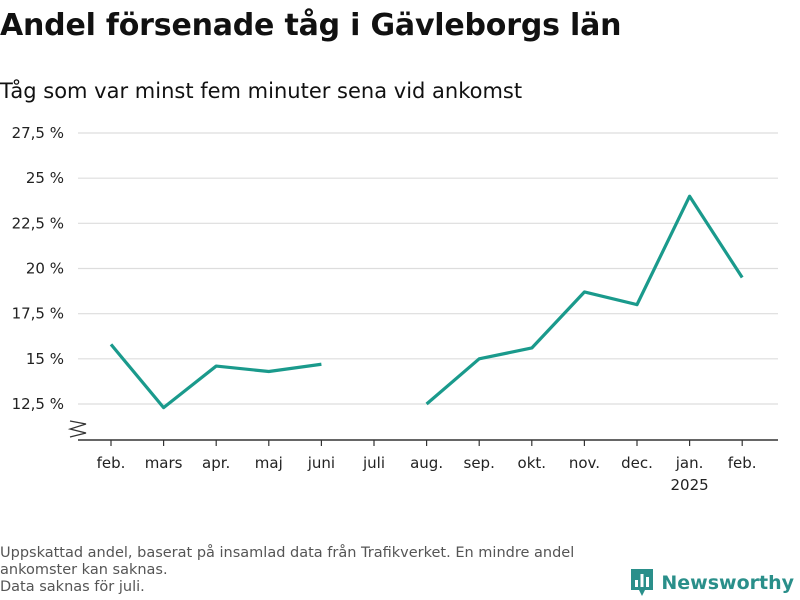 The width and height of the screenshot is (800, 600). What do you see at coordinates (38, 133) in the screenshot?
I see `y-tick-label: 27,5 %` at bounding box center [38, 133].